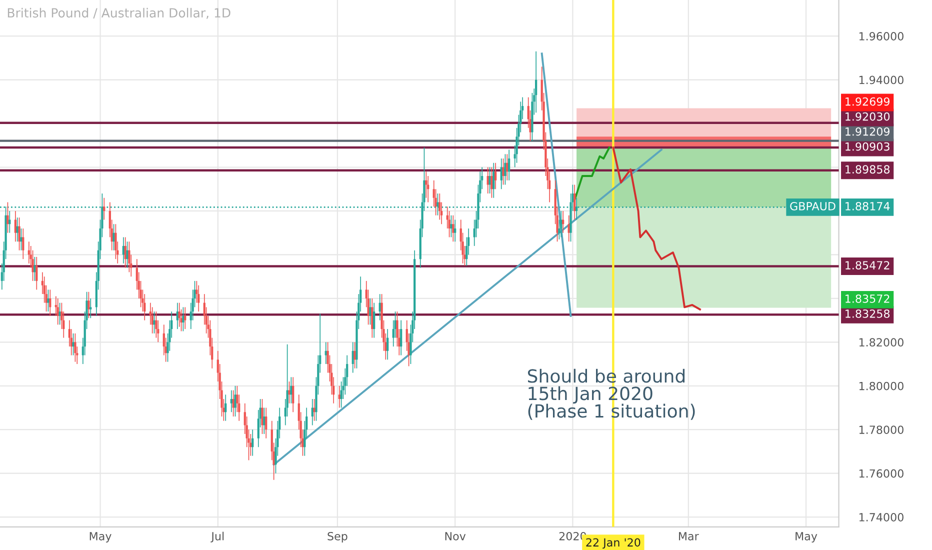 The height and width of the screenshot is (550, 932). Describe the element at coordinates (455, 536) in the screenshot. I see `x-tick-label: Nov` at that location.